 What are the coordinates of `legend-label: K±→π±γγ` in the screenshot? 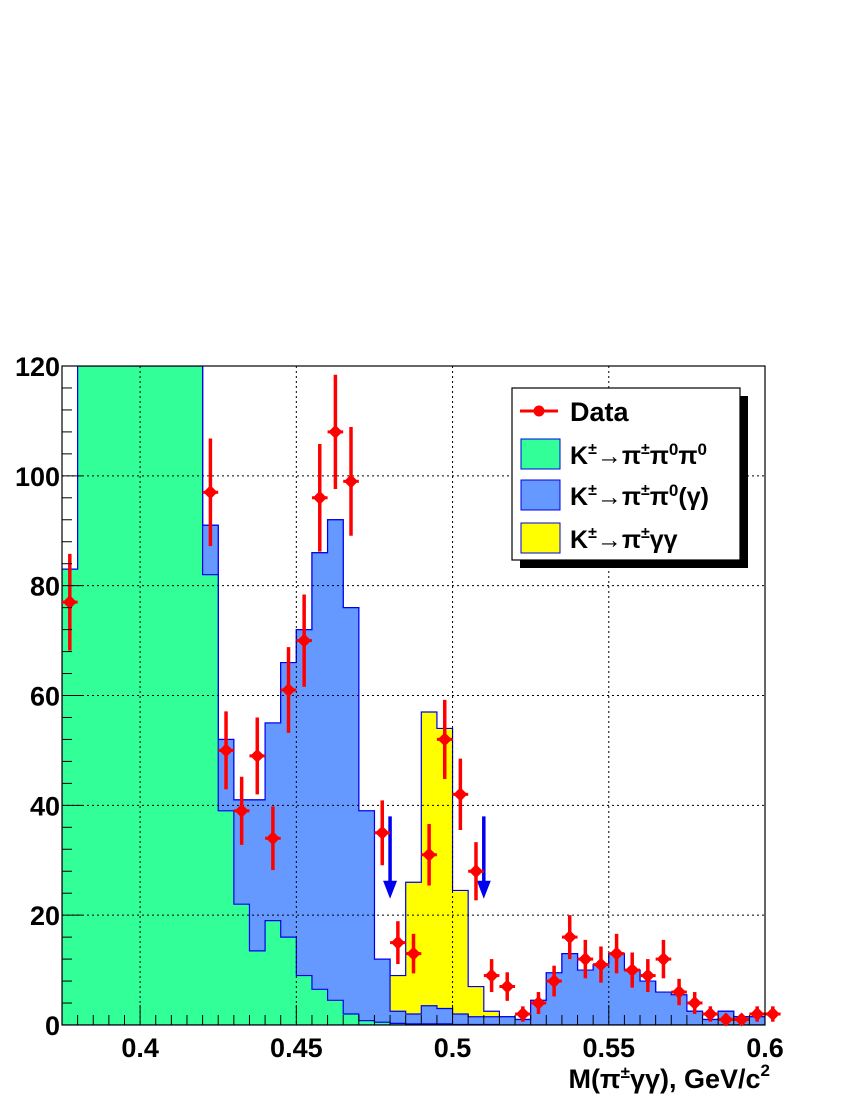 It's located at (624, 539).